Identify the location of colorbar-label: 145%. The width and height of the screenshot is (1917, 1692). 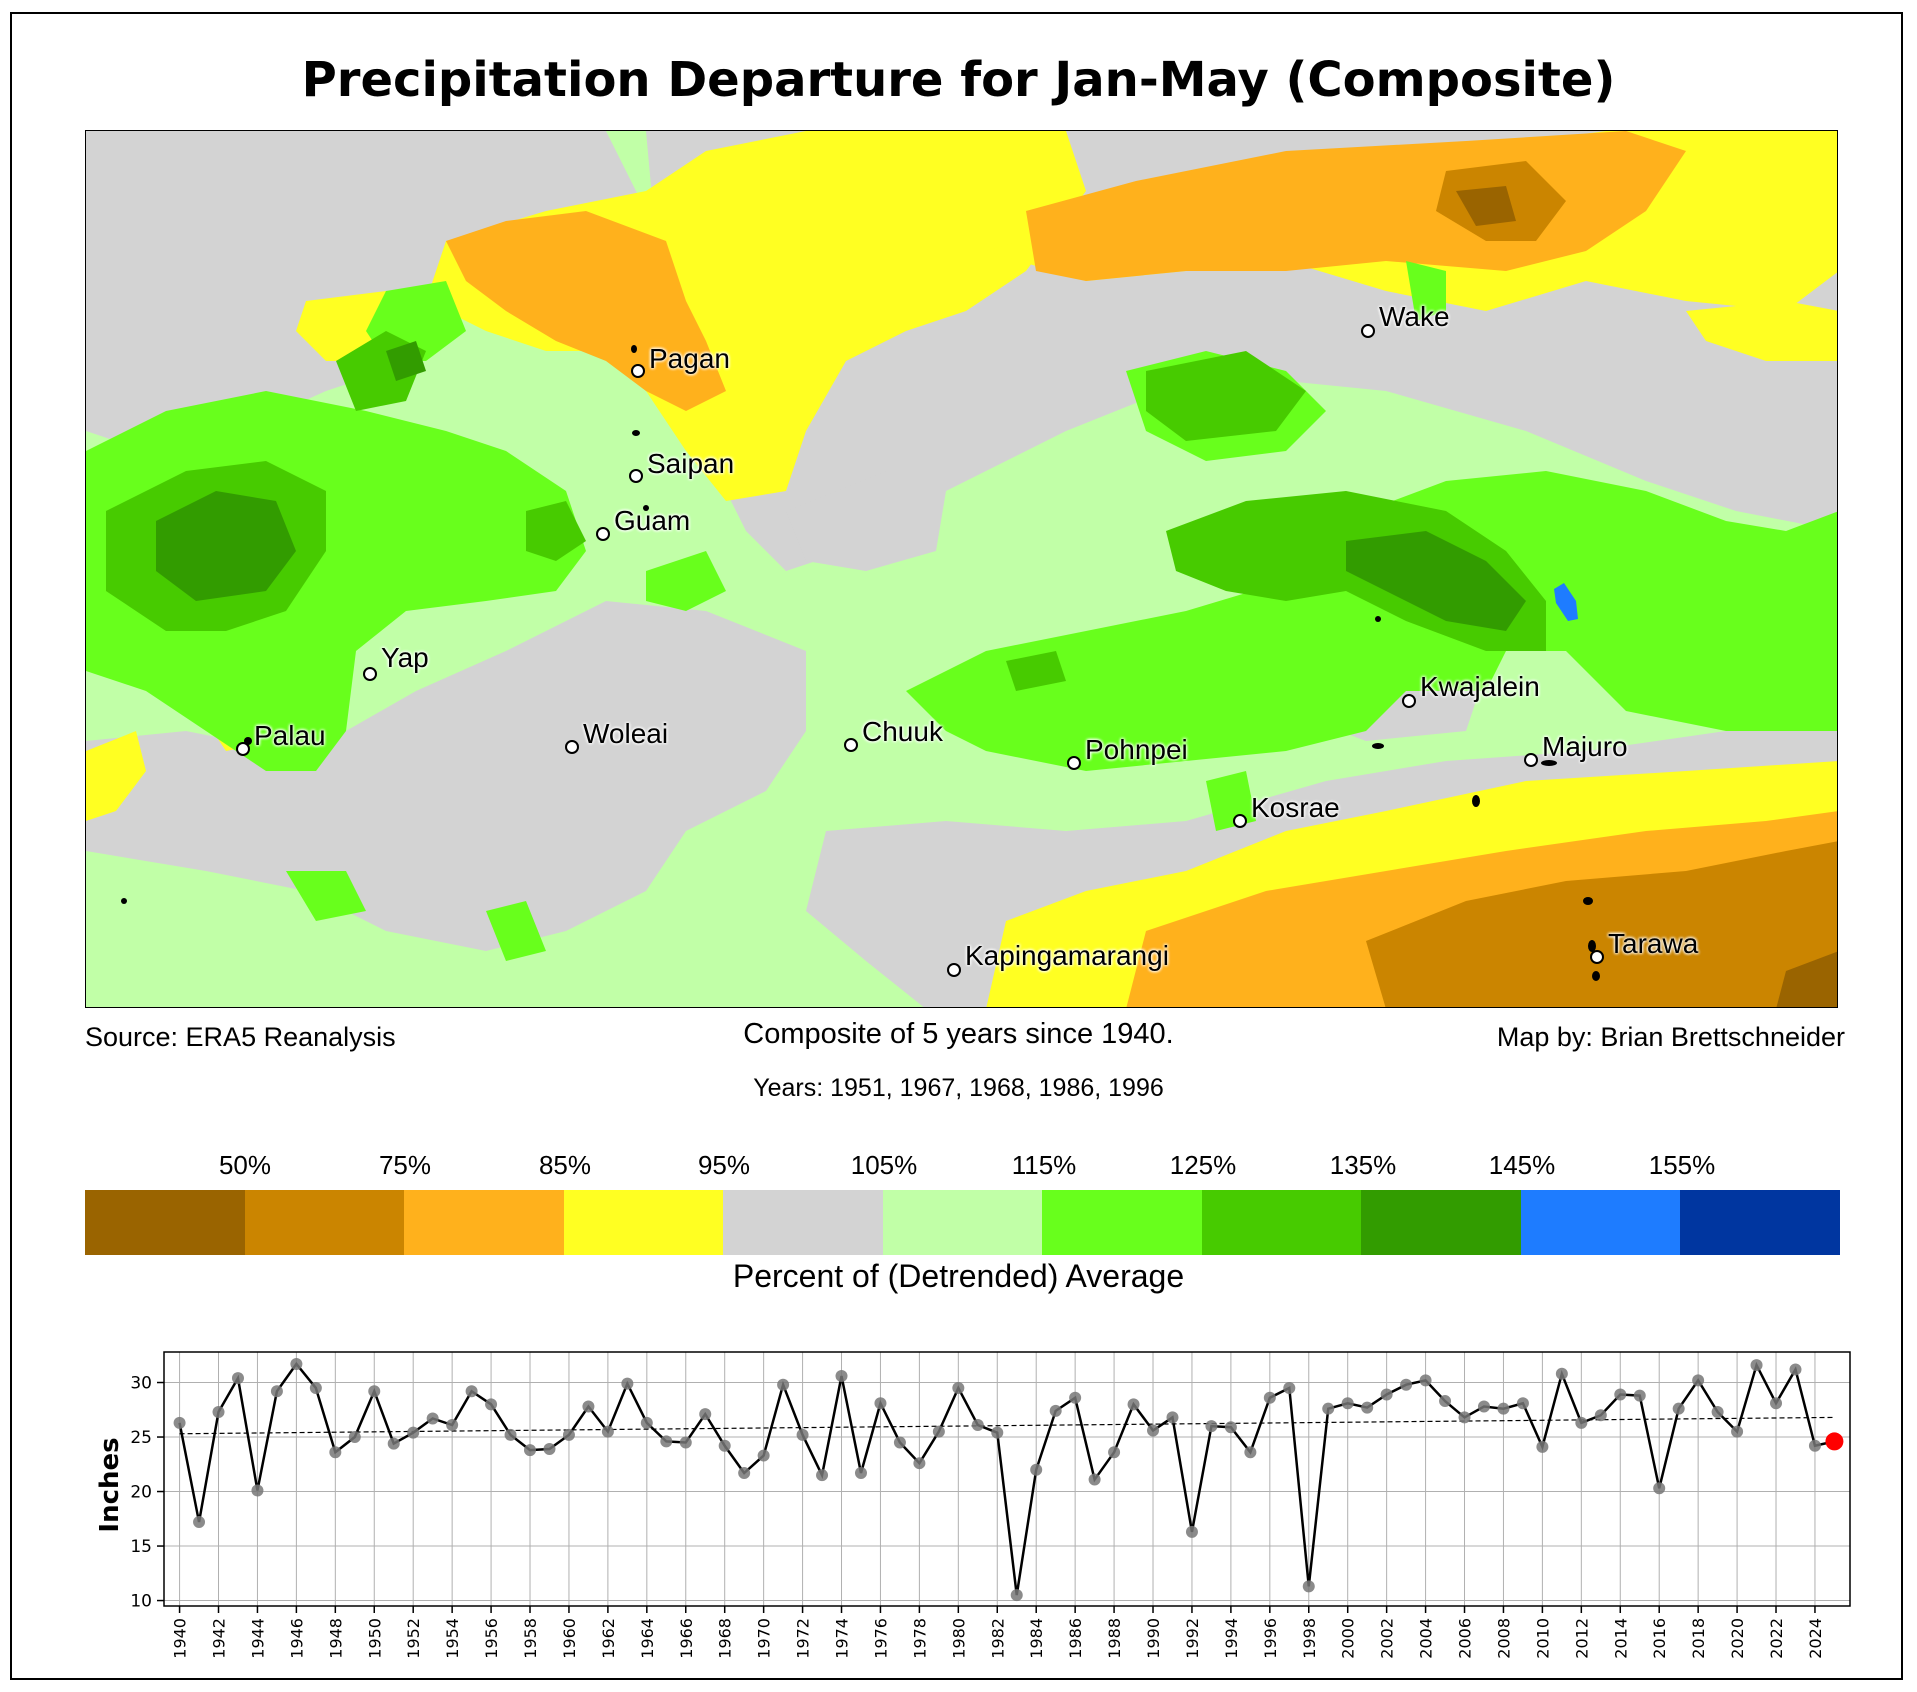
(1522, 1165).